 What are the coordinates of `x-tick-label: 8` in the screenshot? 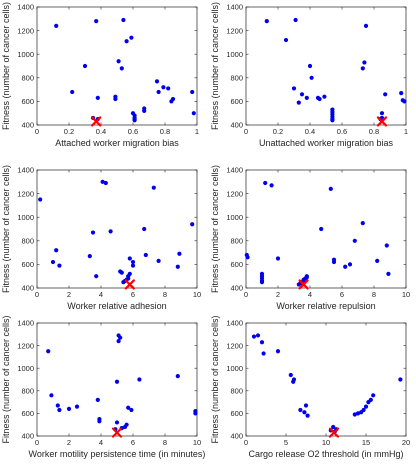 It's located at (374, 294).